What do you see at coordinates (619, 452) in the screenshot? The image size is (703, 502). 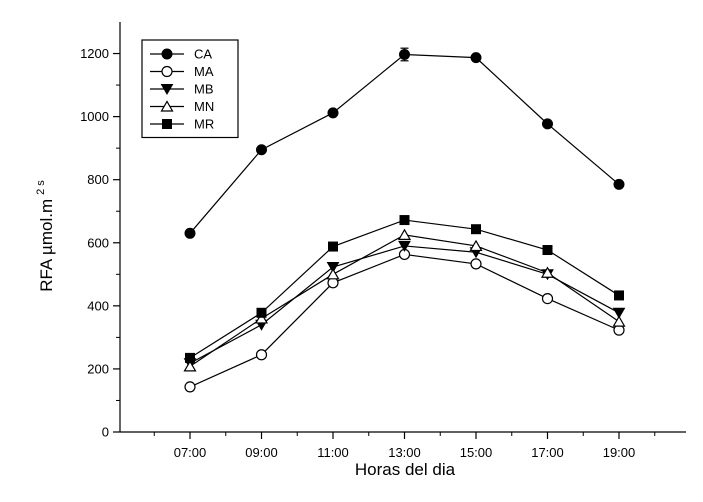 I see `x-tick-label-19:00: 19:00` at bounding box center [619, 452].